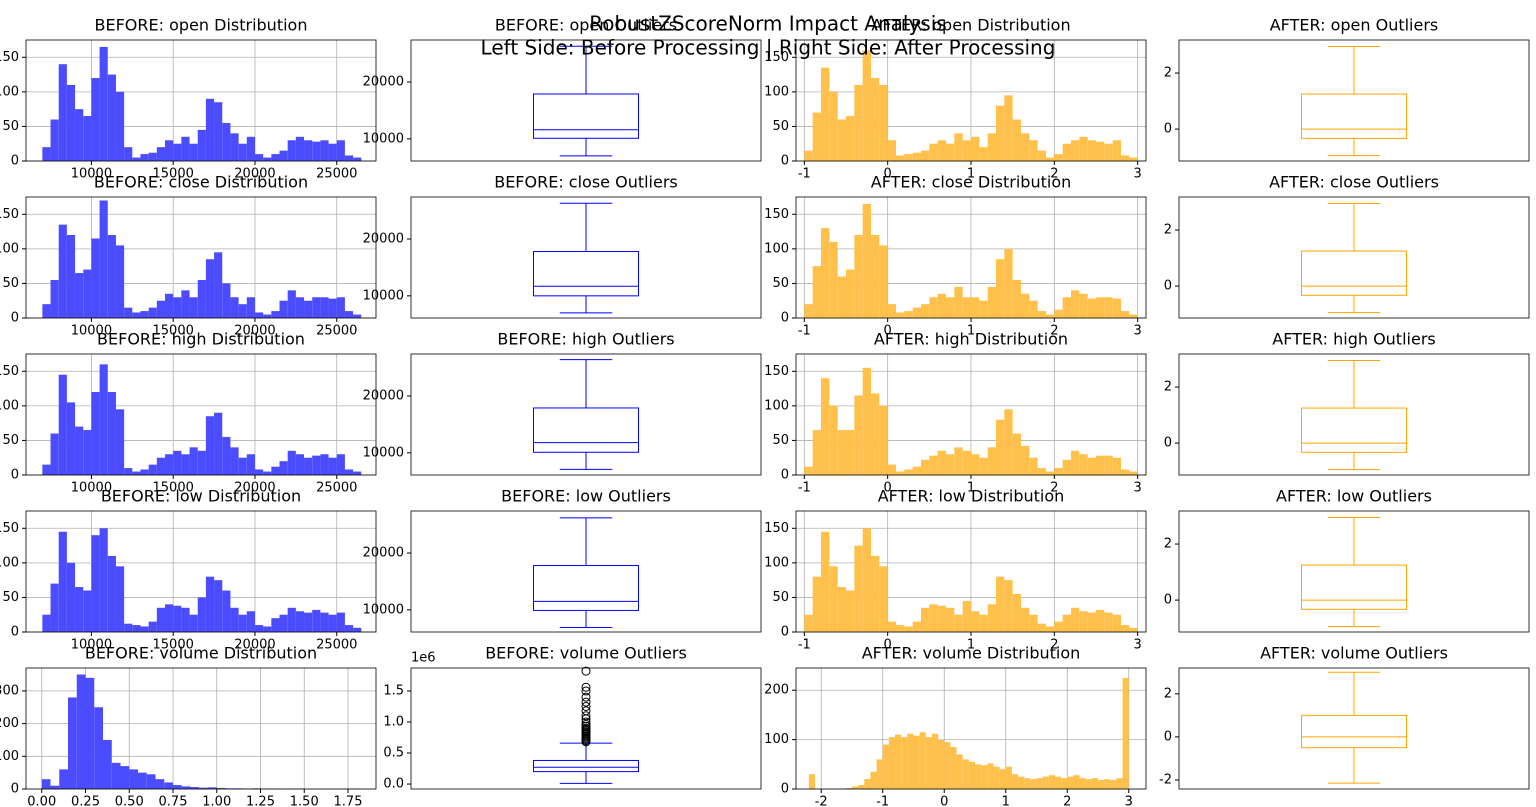 The height and width of the screenshot is (807, 1536). What do you see at coordinates (393, 690) in the screenshot?
I see `y-tick-label: 1.5` at bounding box center [393, 690].